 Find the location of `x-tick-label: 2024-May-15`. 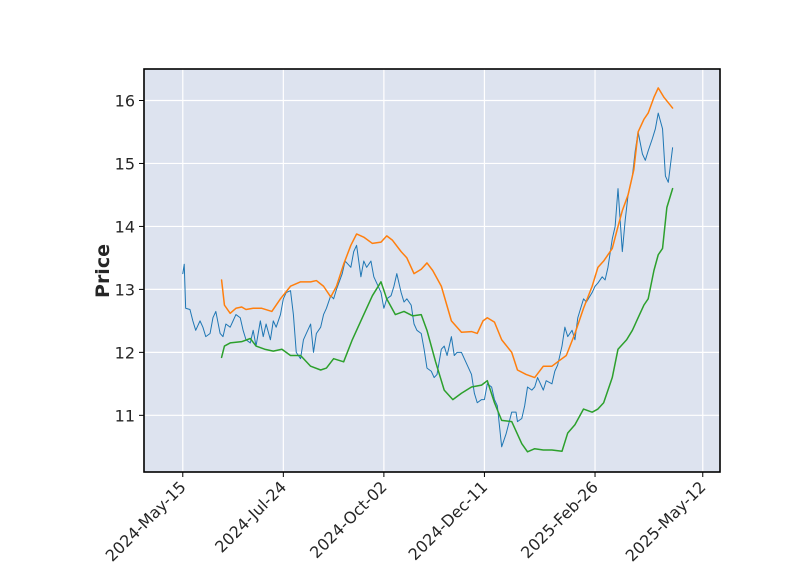

x-tick-label: 2024-May-15 is located at coordinates (146, 521).